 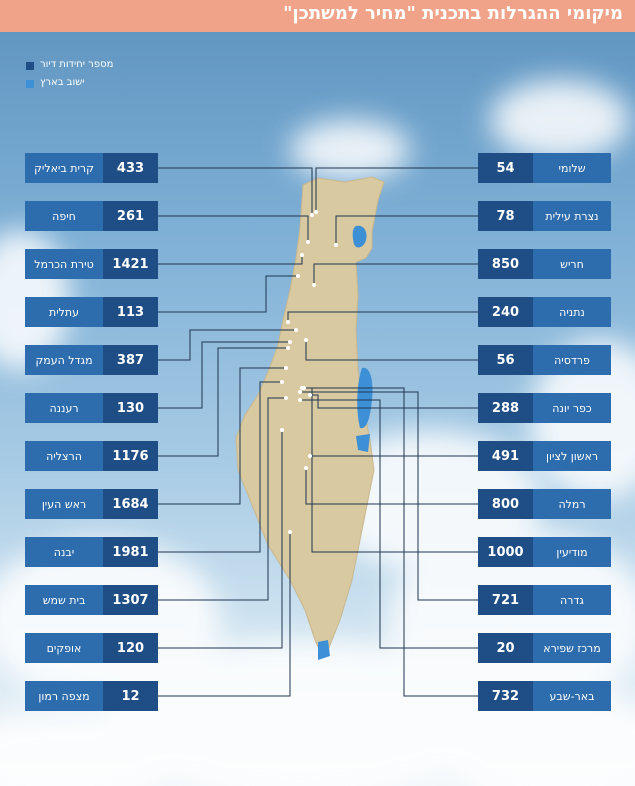 I want to click on town-label-right: 20 מרכז שפירא, so click(x=544, y=648).